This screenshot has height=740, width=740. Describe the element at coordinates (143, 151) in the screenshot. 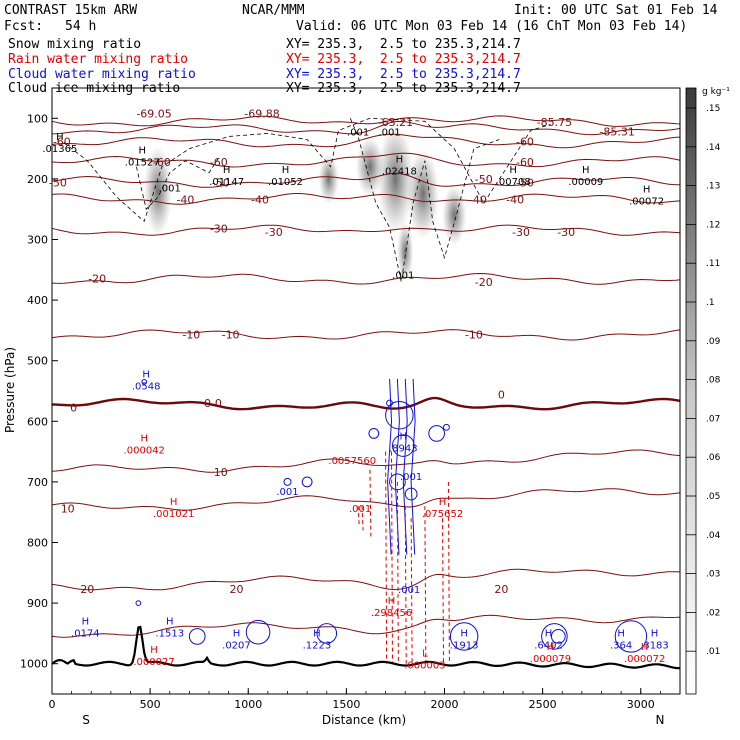

I see `extremum-marker-1: H` at that location.